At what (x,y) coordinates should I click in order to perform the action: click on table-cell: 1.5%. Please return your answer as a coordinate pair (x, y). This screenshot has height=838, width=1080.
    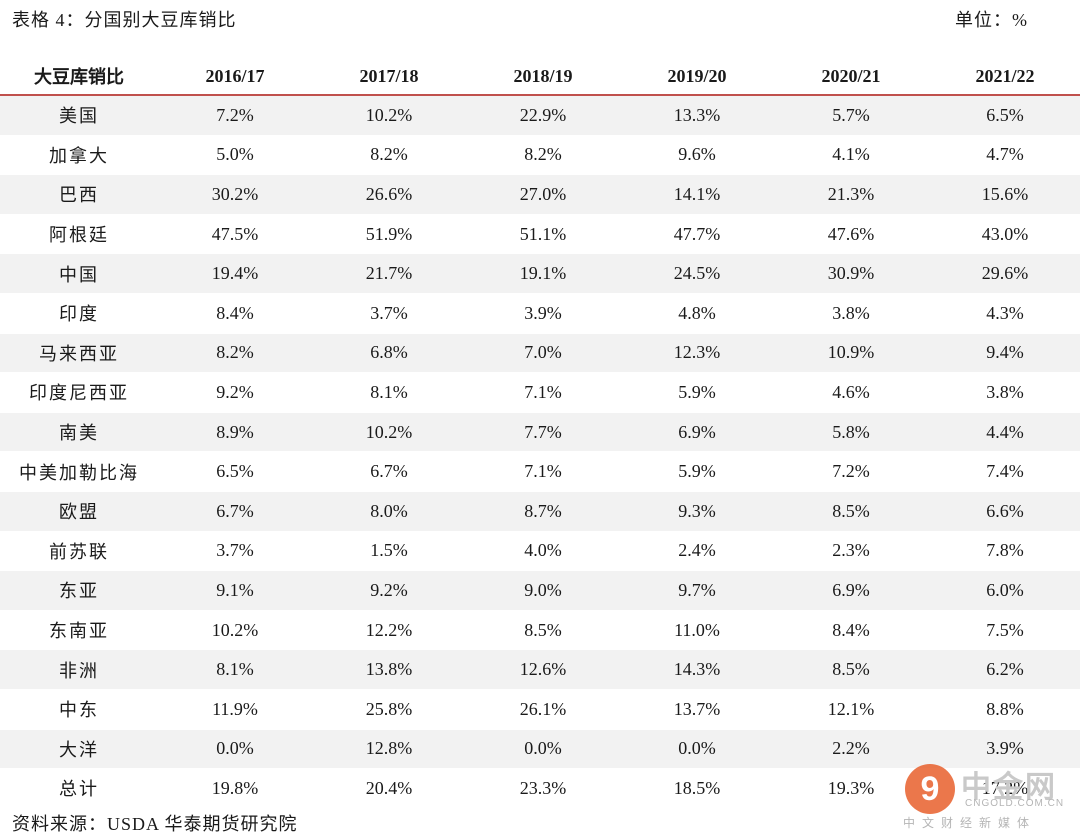
    Looking at the image, I should click on (389, 551).